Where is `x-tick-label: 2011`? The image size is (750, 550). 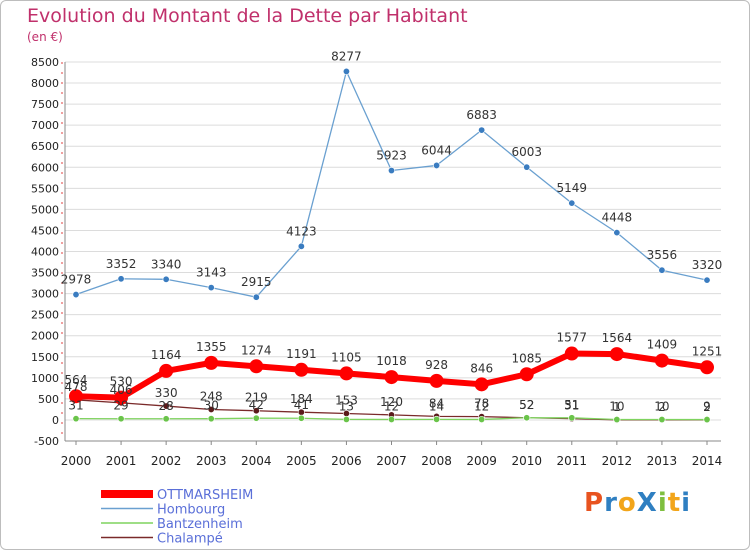 x-tick-label: 2011 is located at coordinates (572, 461).